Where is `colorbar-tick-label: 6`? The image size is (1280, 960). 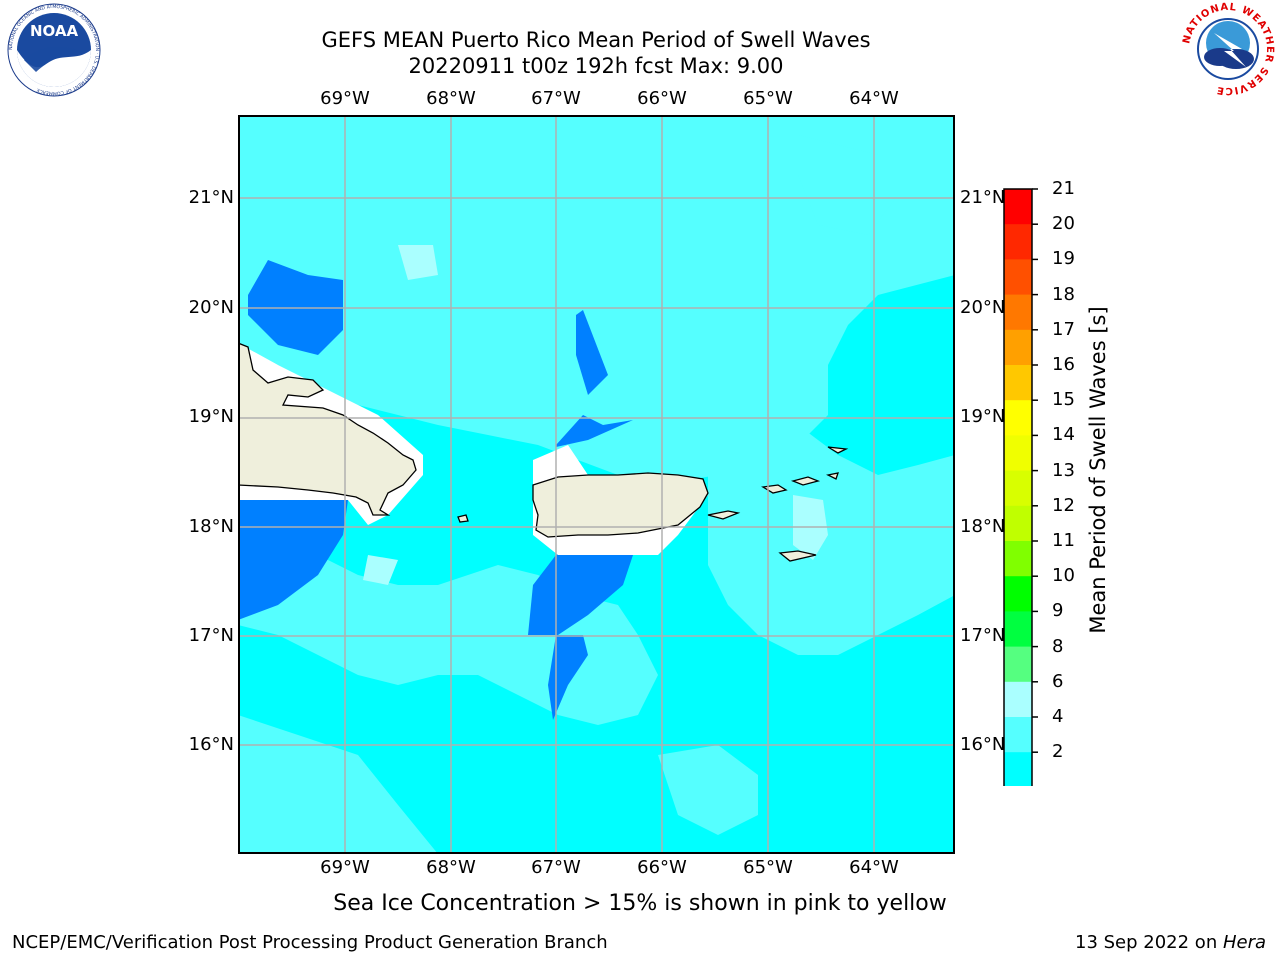 colorbar-tick-label: 6 is located at coordinates (1058, 681).